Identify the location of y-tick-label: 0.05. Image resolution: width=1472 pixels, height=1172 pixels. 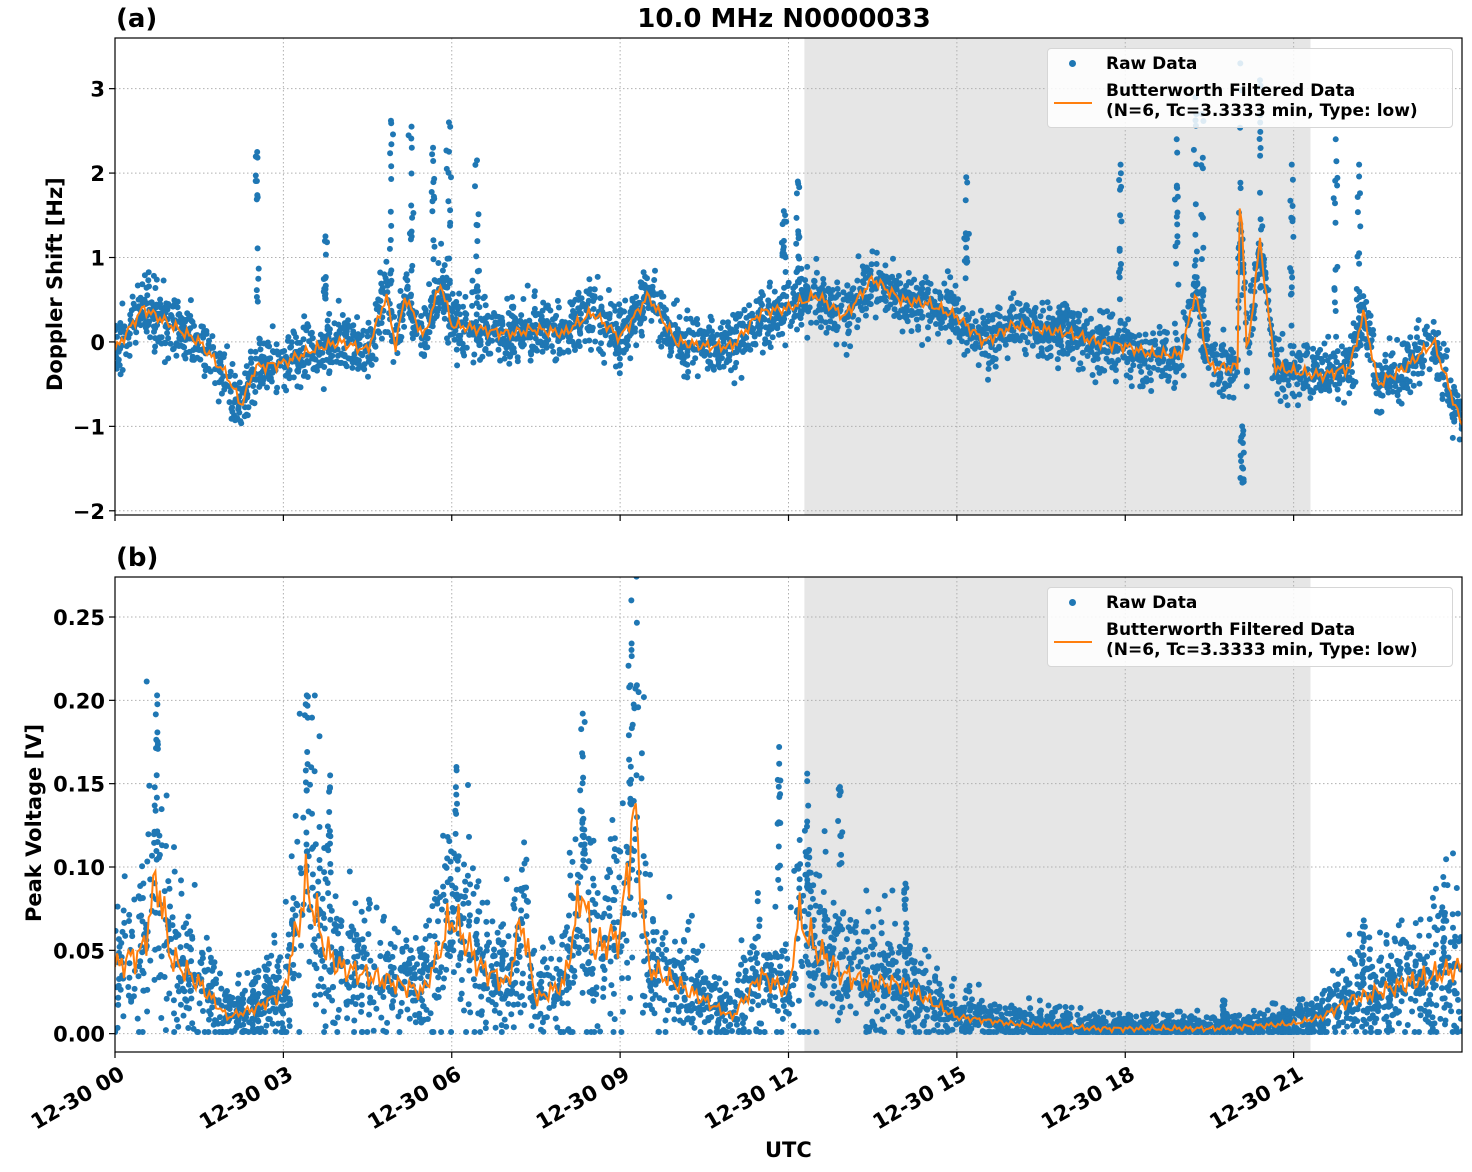
(79, 951).